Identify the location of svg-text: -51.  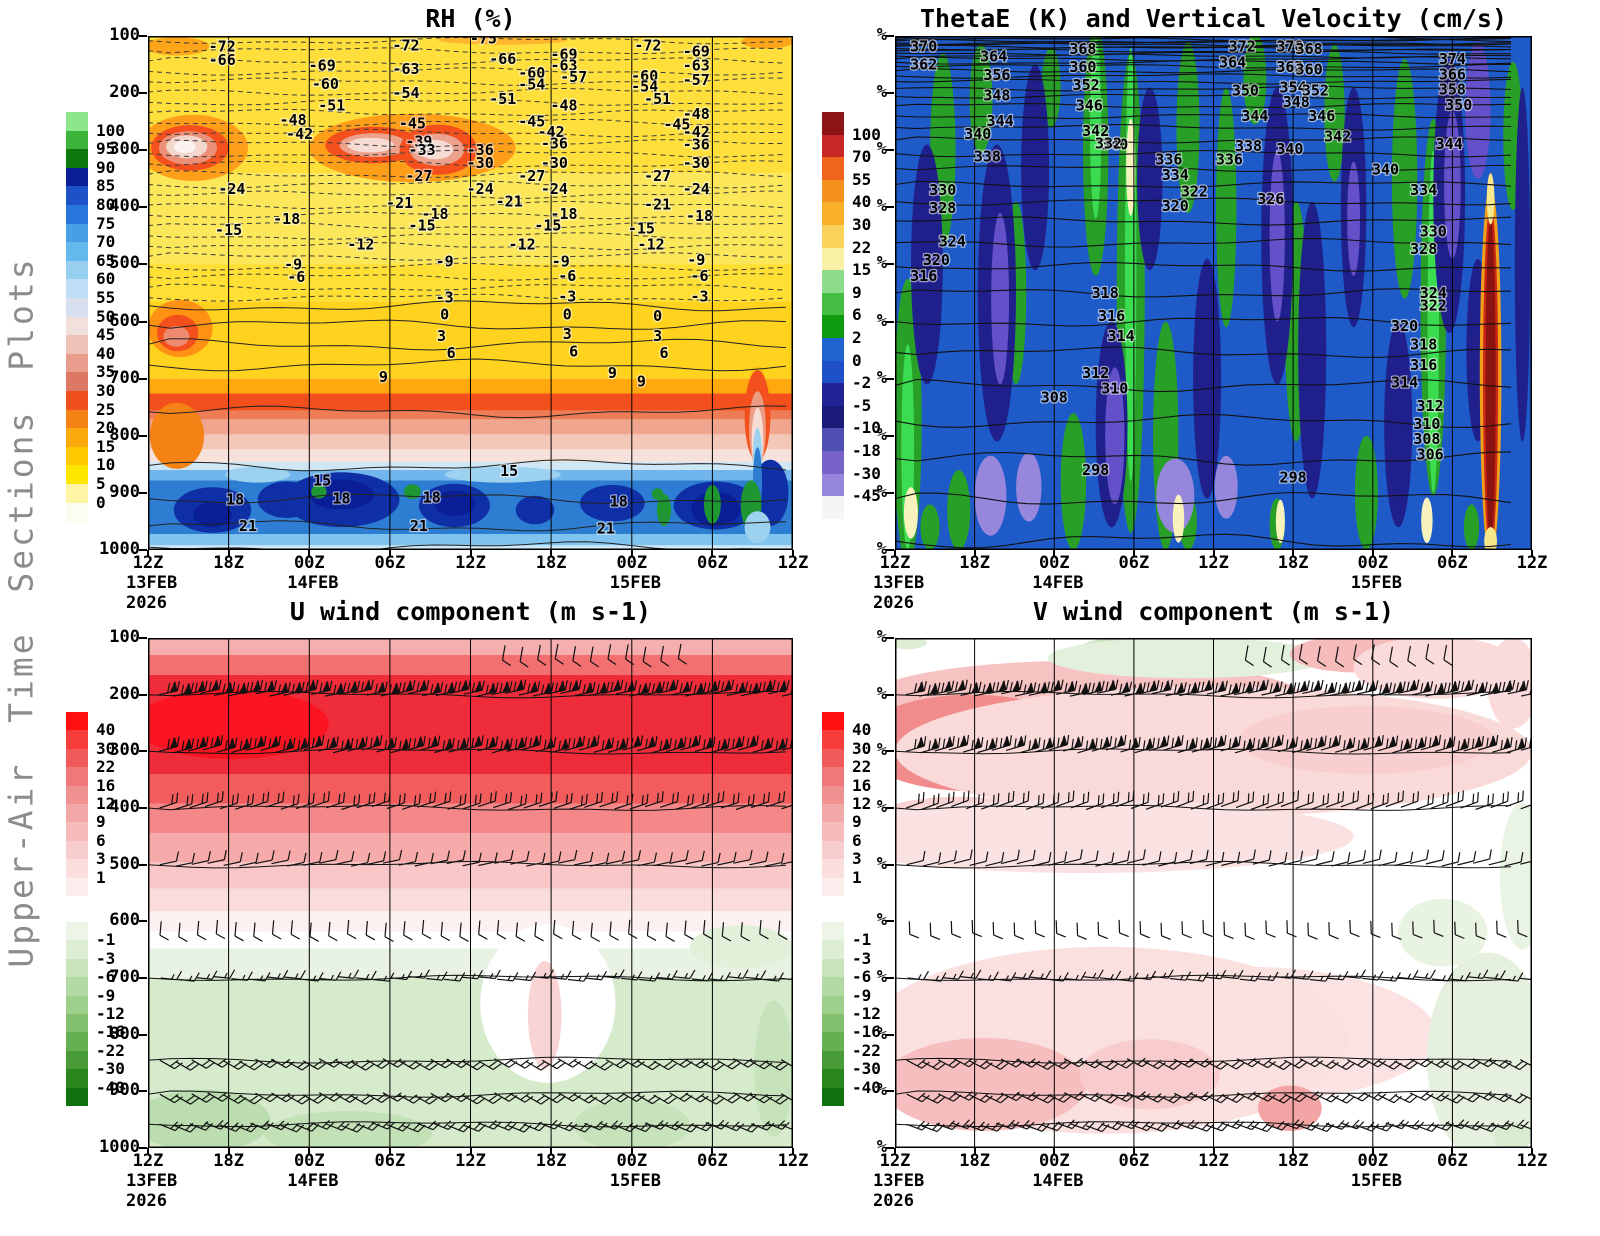
(657, 99).